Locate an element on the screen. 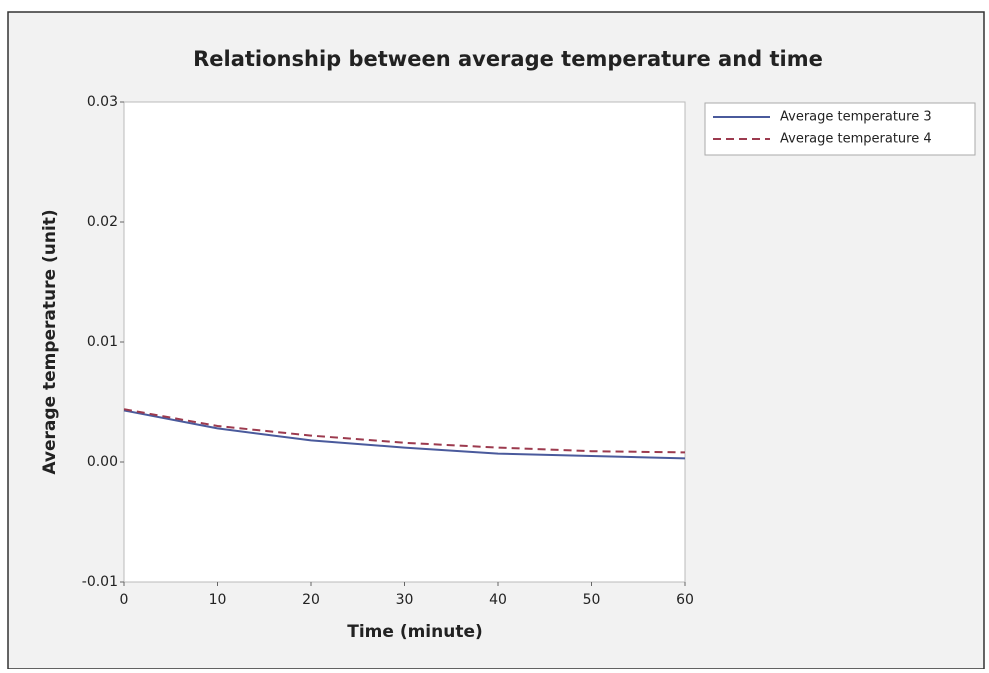 The width and height of the screenshot is (989, 673). legend is located at coordinates (840, 129).